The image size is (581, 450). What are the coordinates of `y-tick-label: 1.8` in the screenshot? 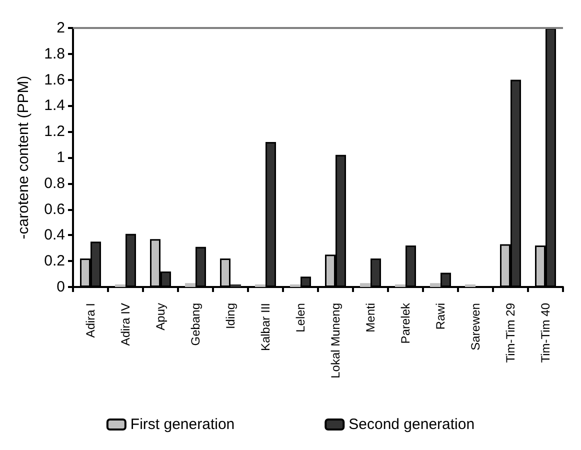 It's located at (54, 53).